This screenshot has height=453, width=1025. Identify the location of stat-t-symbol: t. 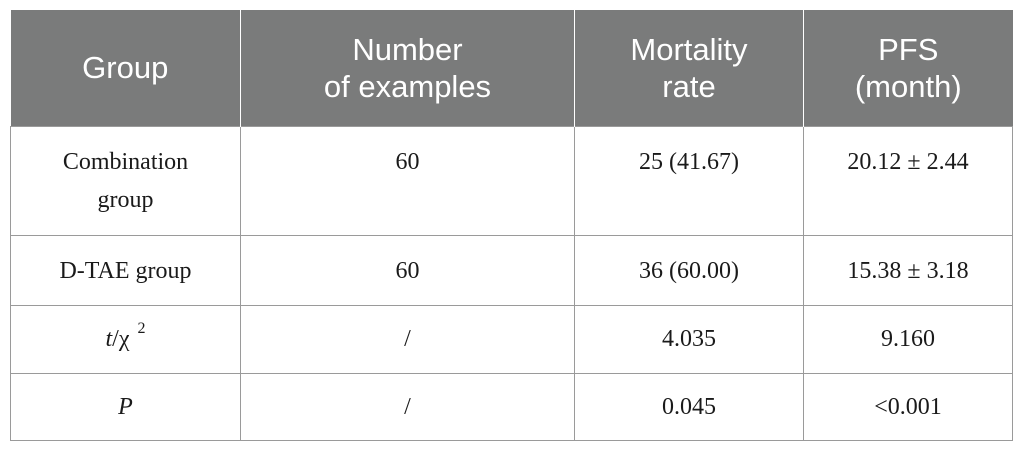
(109, 338).